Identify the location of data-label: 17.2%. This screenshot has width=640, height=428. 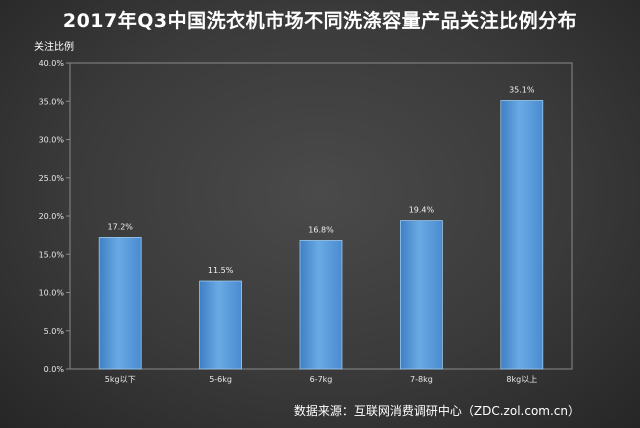
(120, 226).